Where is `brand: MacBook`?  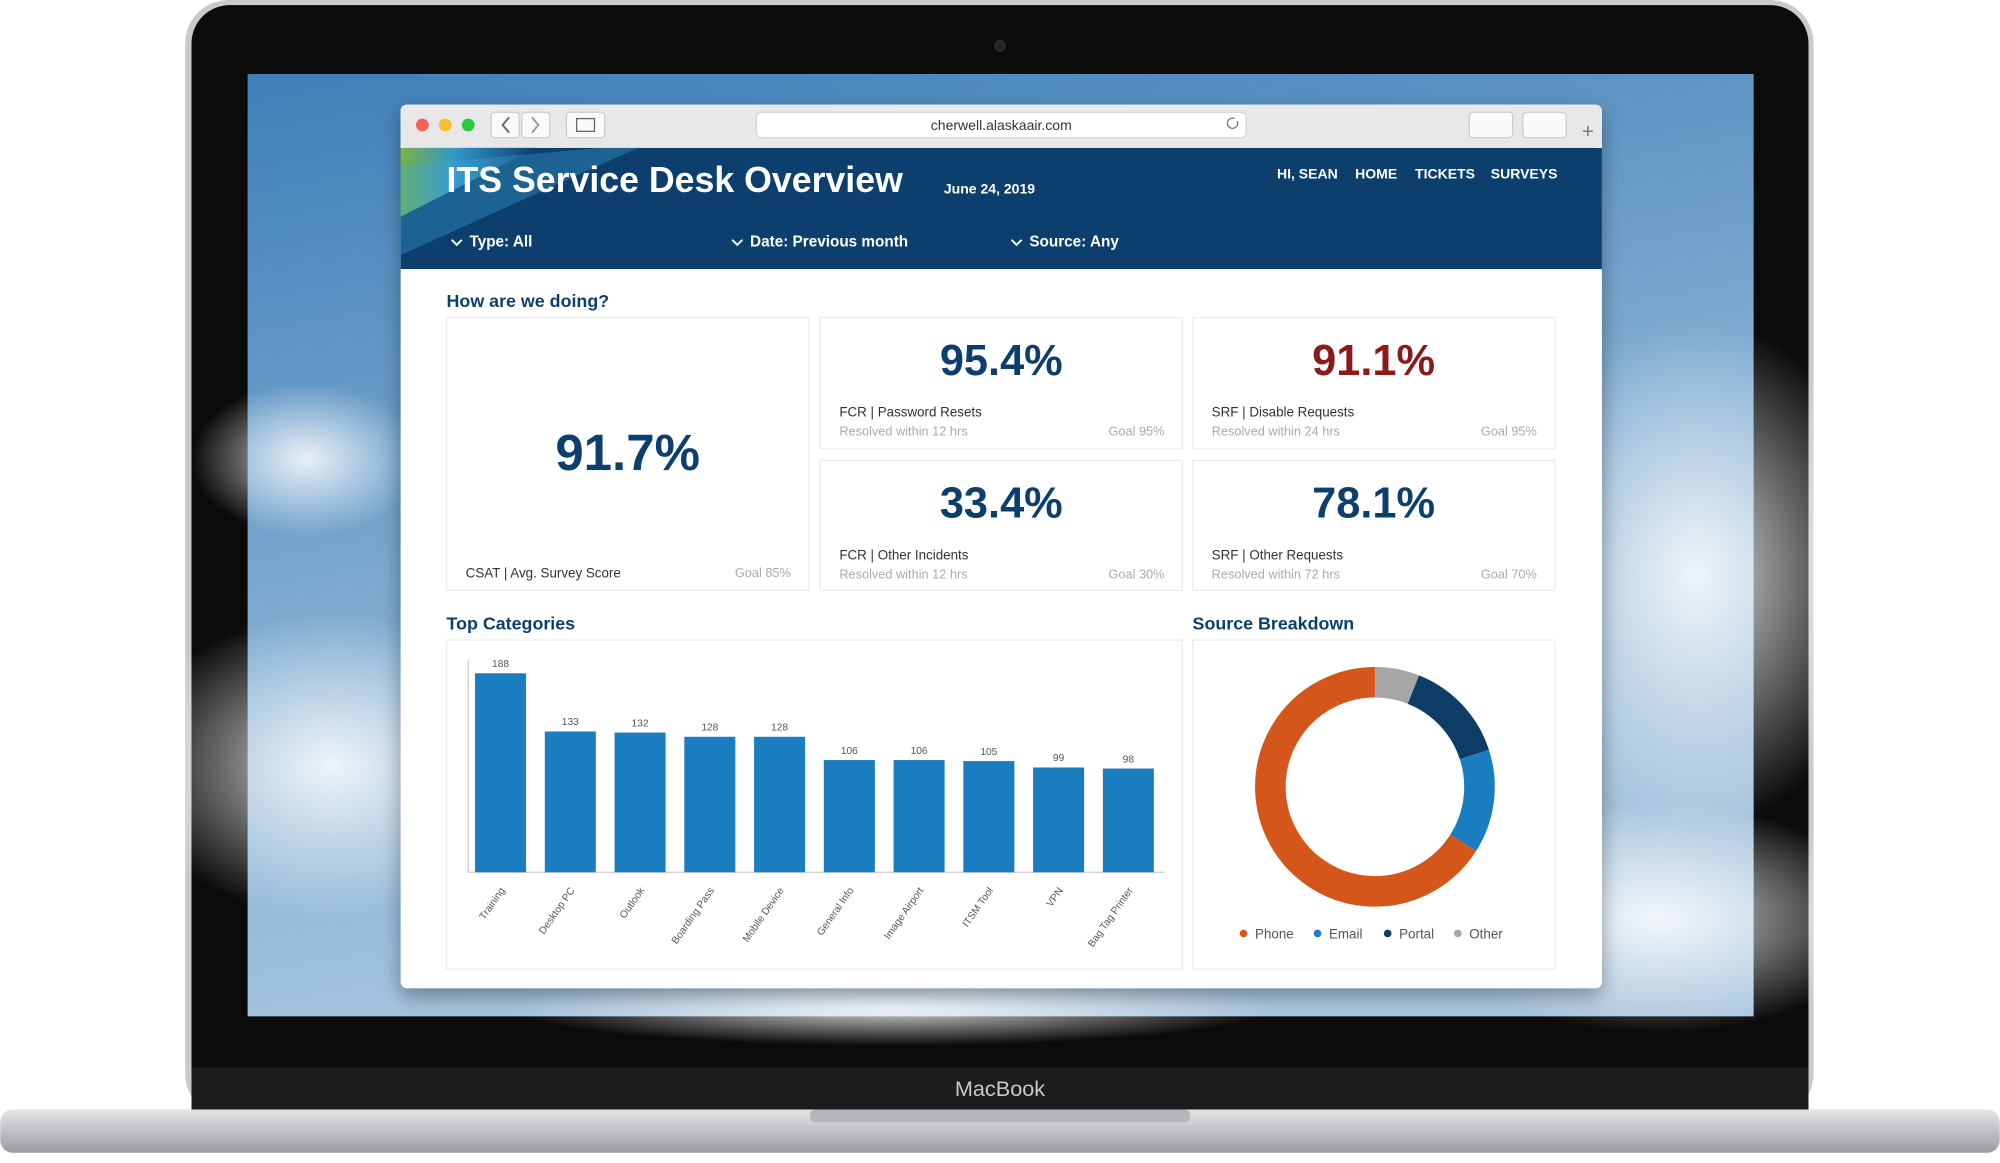 brand: MacBook is located at coordinates (1000, 1088).